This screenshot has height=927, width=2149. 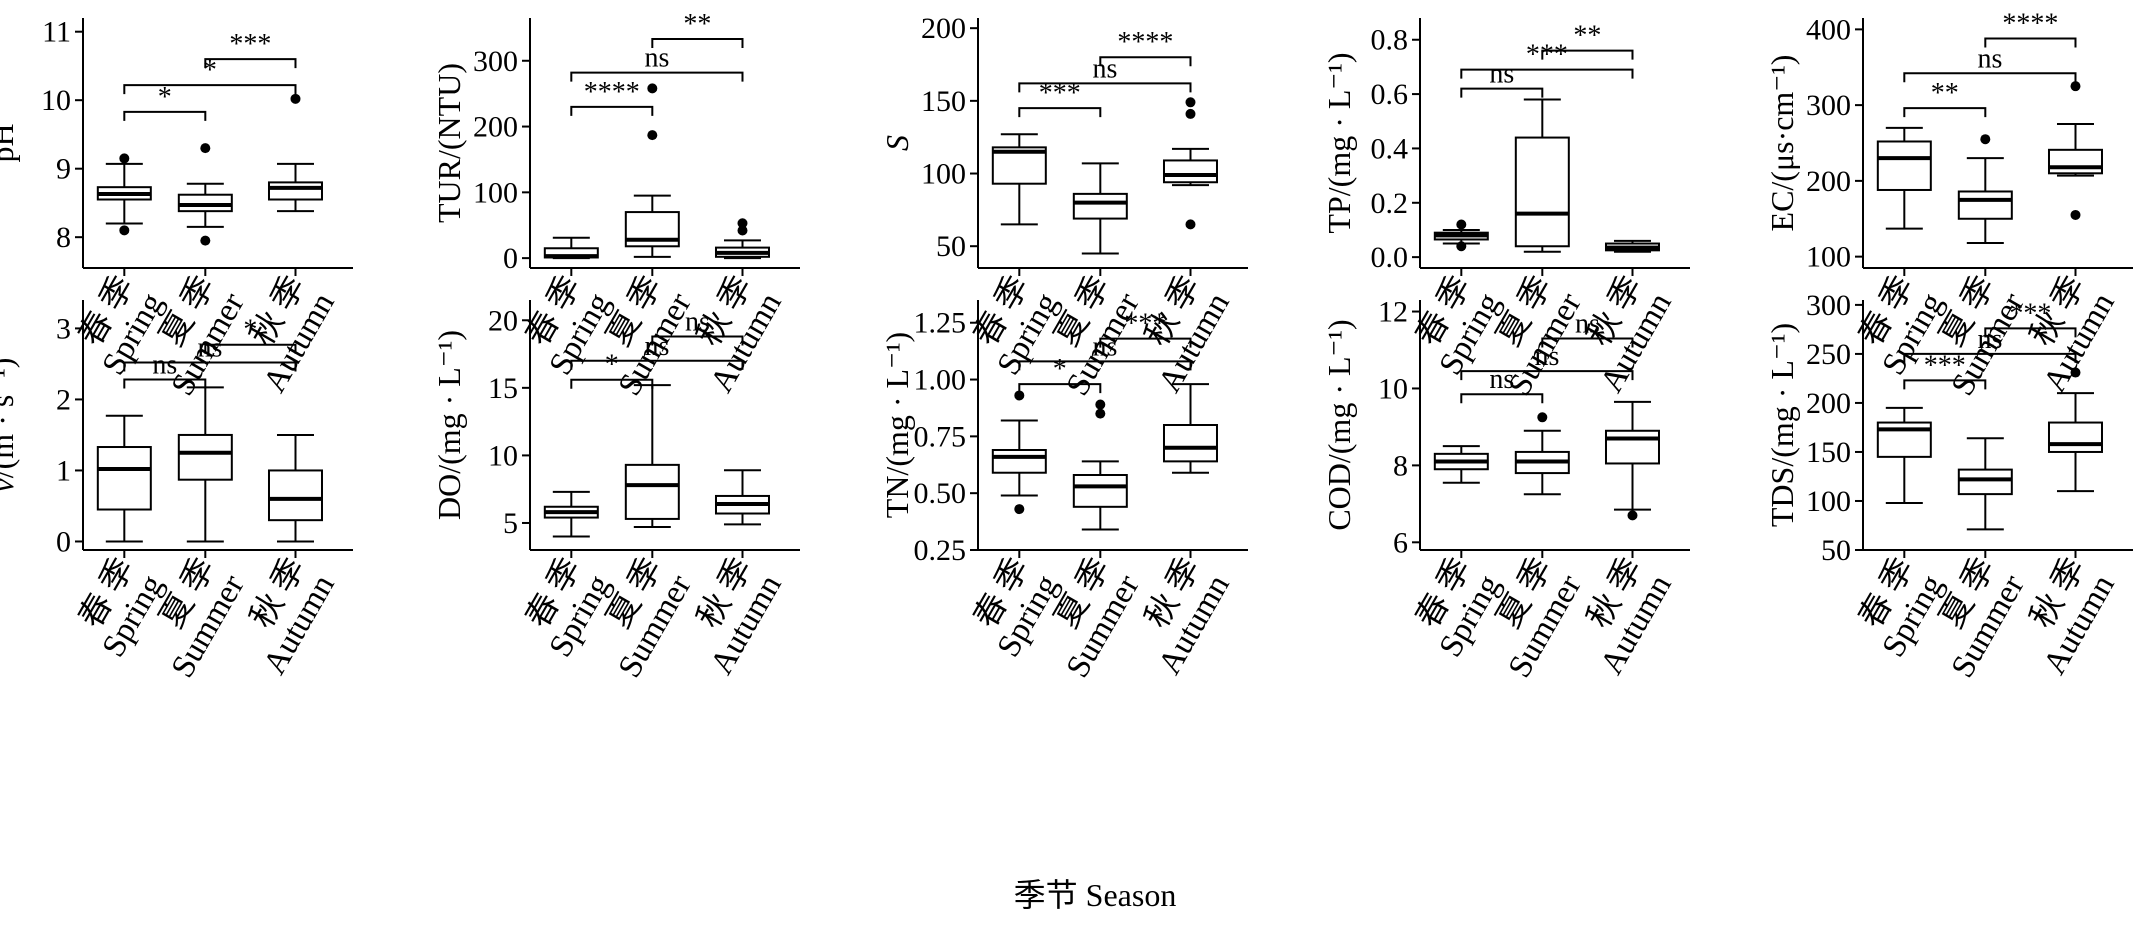 I want to click on y-tick-label: 0.6, so click(x=1390, y=94).